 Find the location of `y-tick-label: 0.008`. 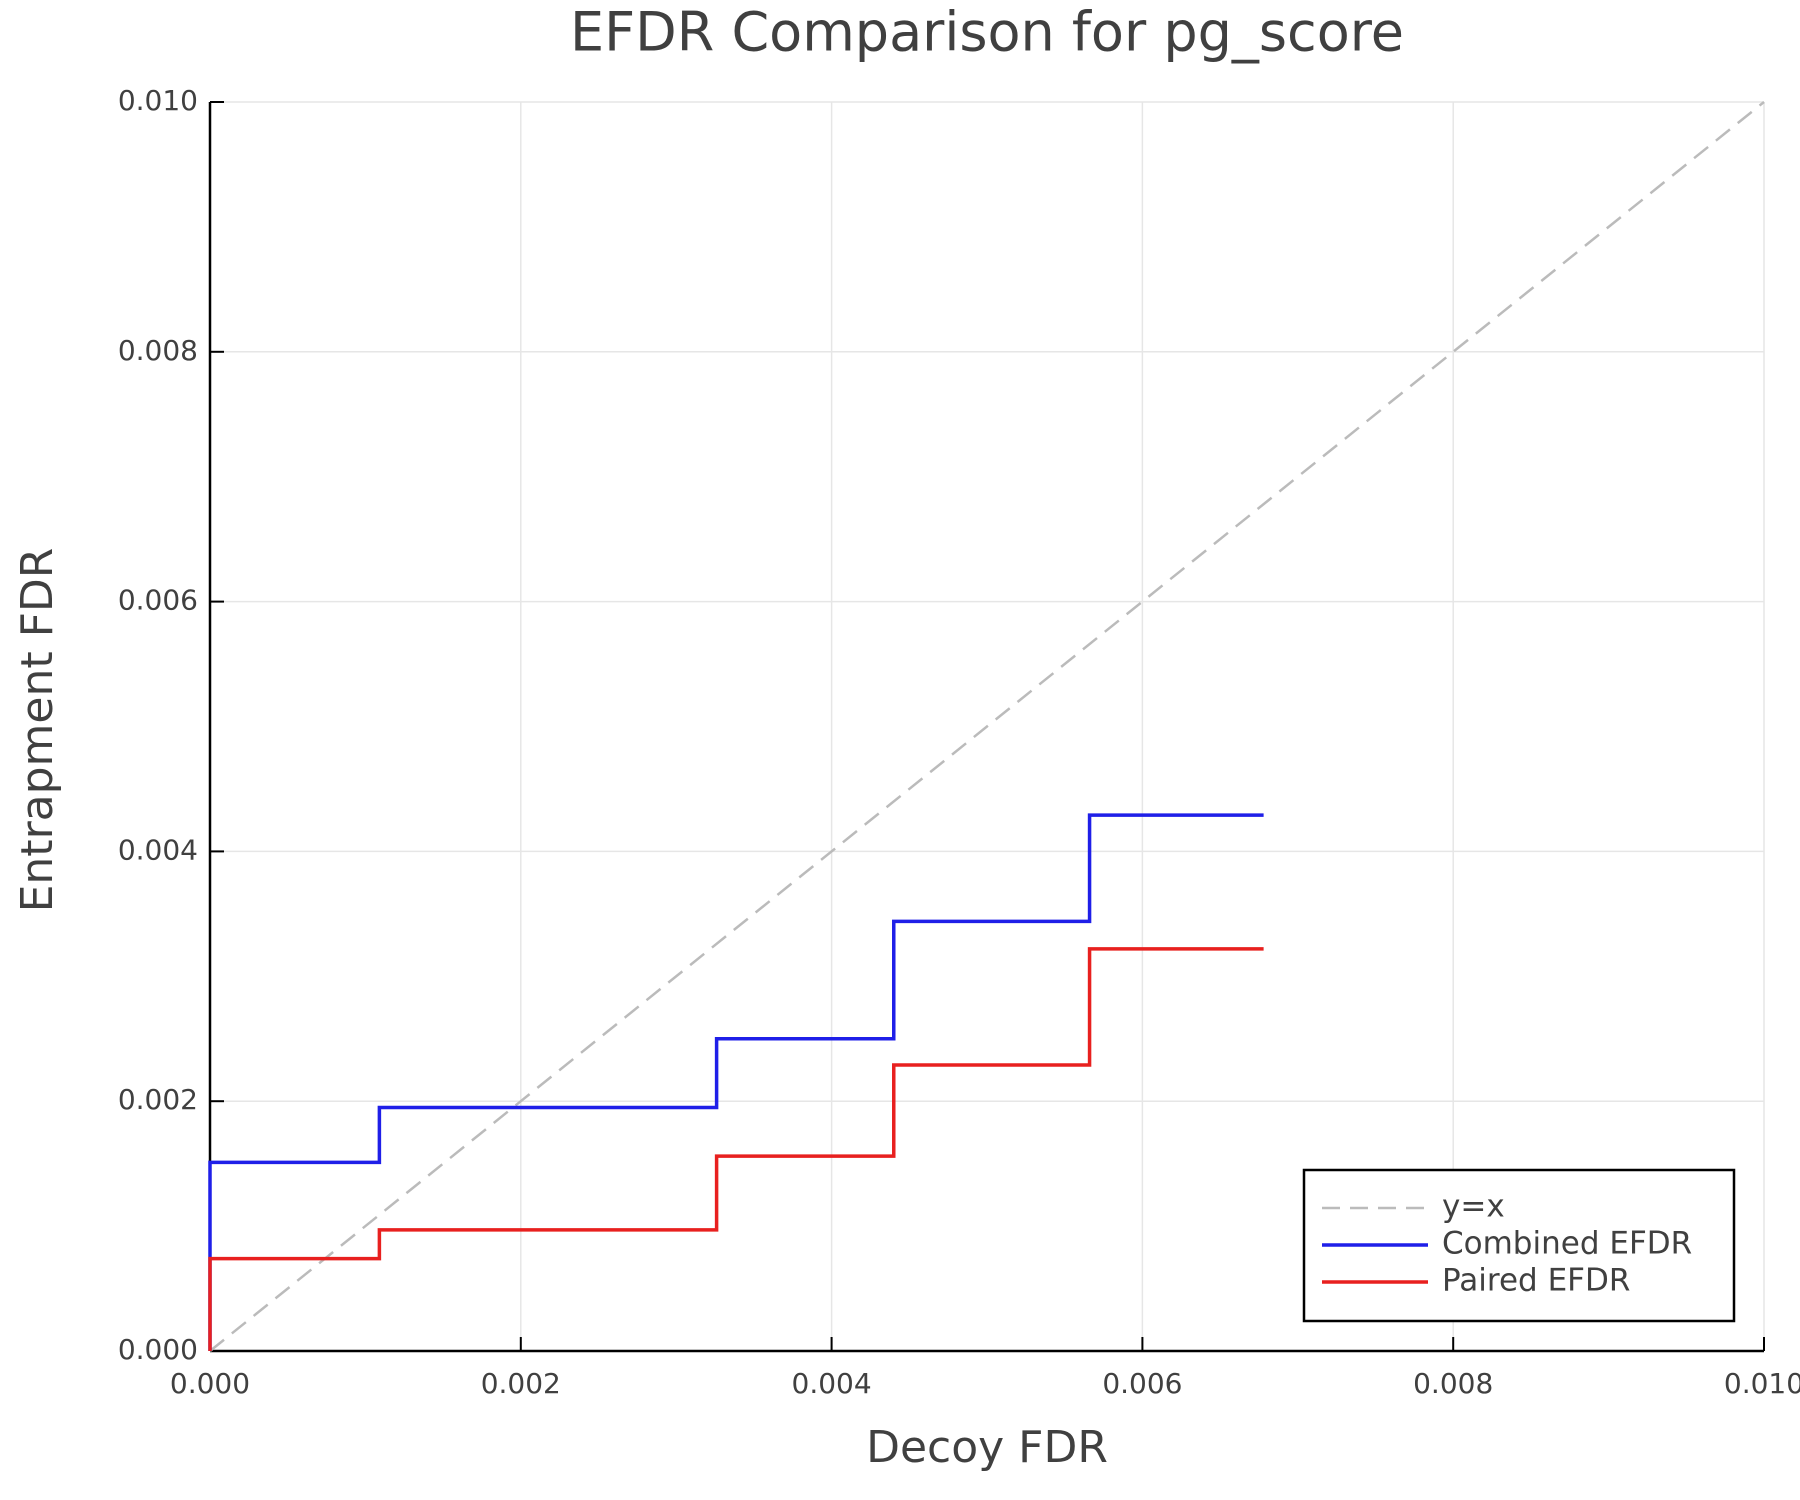

y-tick-label: 0.008 is located at coordinates (158, 350).